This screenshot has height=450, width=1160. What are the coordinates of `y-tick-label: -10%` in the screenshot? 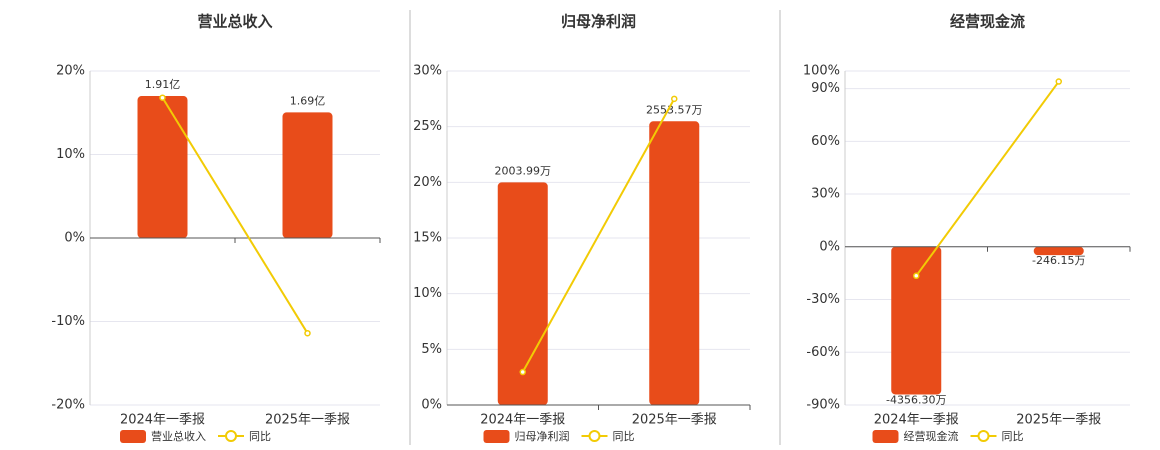 It's located at (68, 321).